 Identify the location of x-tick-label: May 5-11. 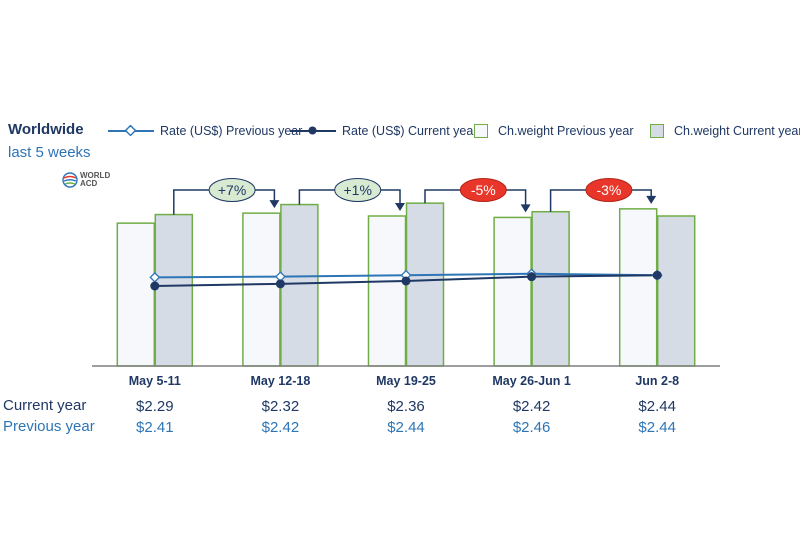
(155, 381).